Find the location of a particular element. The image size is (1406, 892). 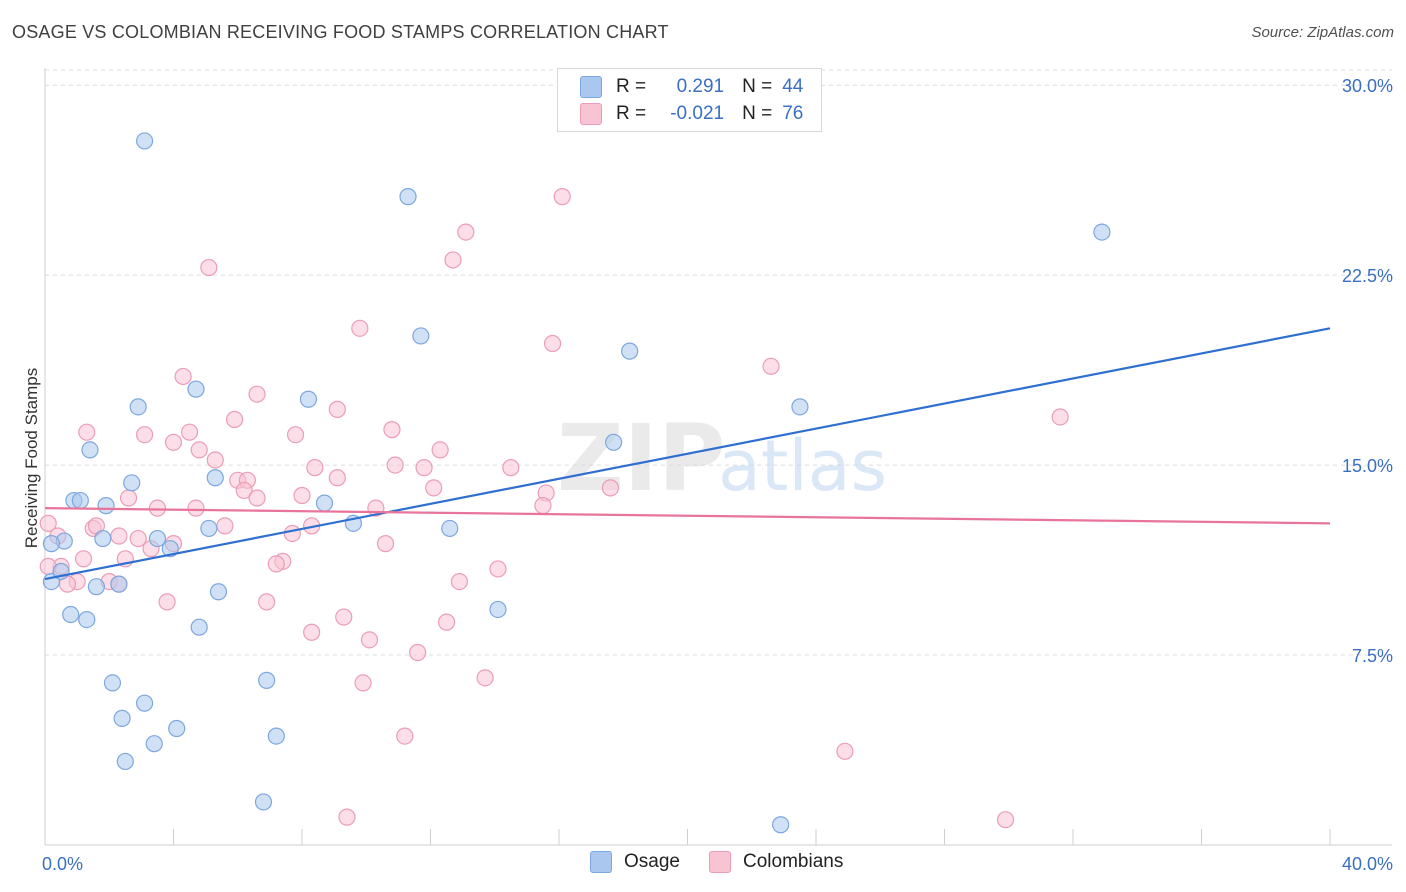

legend-item-osage: Osage is located at coordinates (635, 862).